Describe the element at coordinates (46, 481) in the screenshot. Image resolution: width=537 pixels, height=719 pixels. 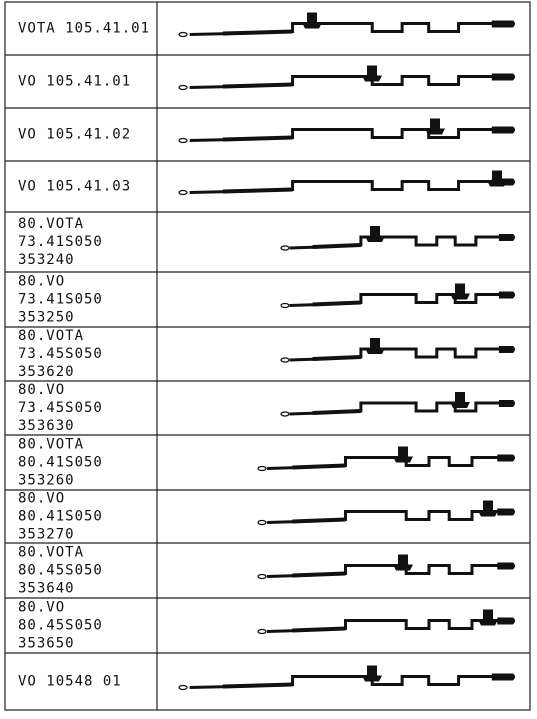
I see `row-label: 353260` at that location.